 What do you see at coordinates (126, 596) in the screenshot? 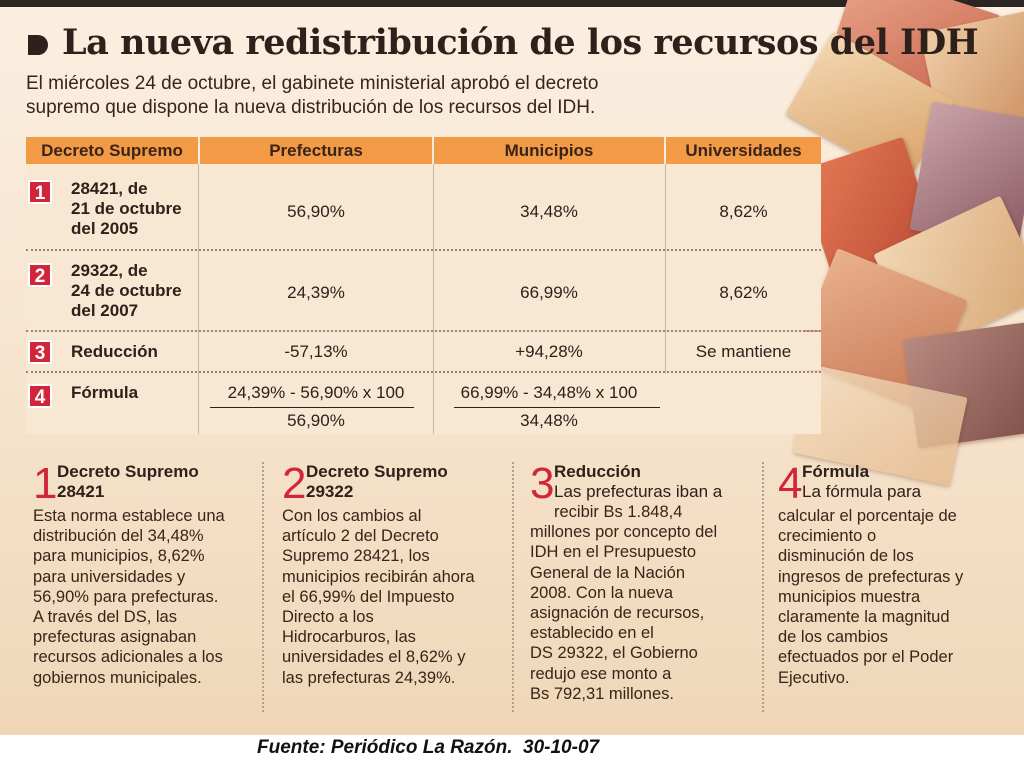
I see `note-line: 56,90% para prefecturas.` at bounding box center [126, 596].